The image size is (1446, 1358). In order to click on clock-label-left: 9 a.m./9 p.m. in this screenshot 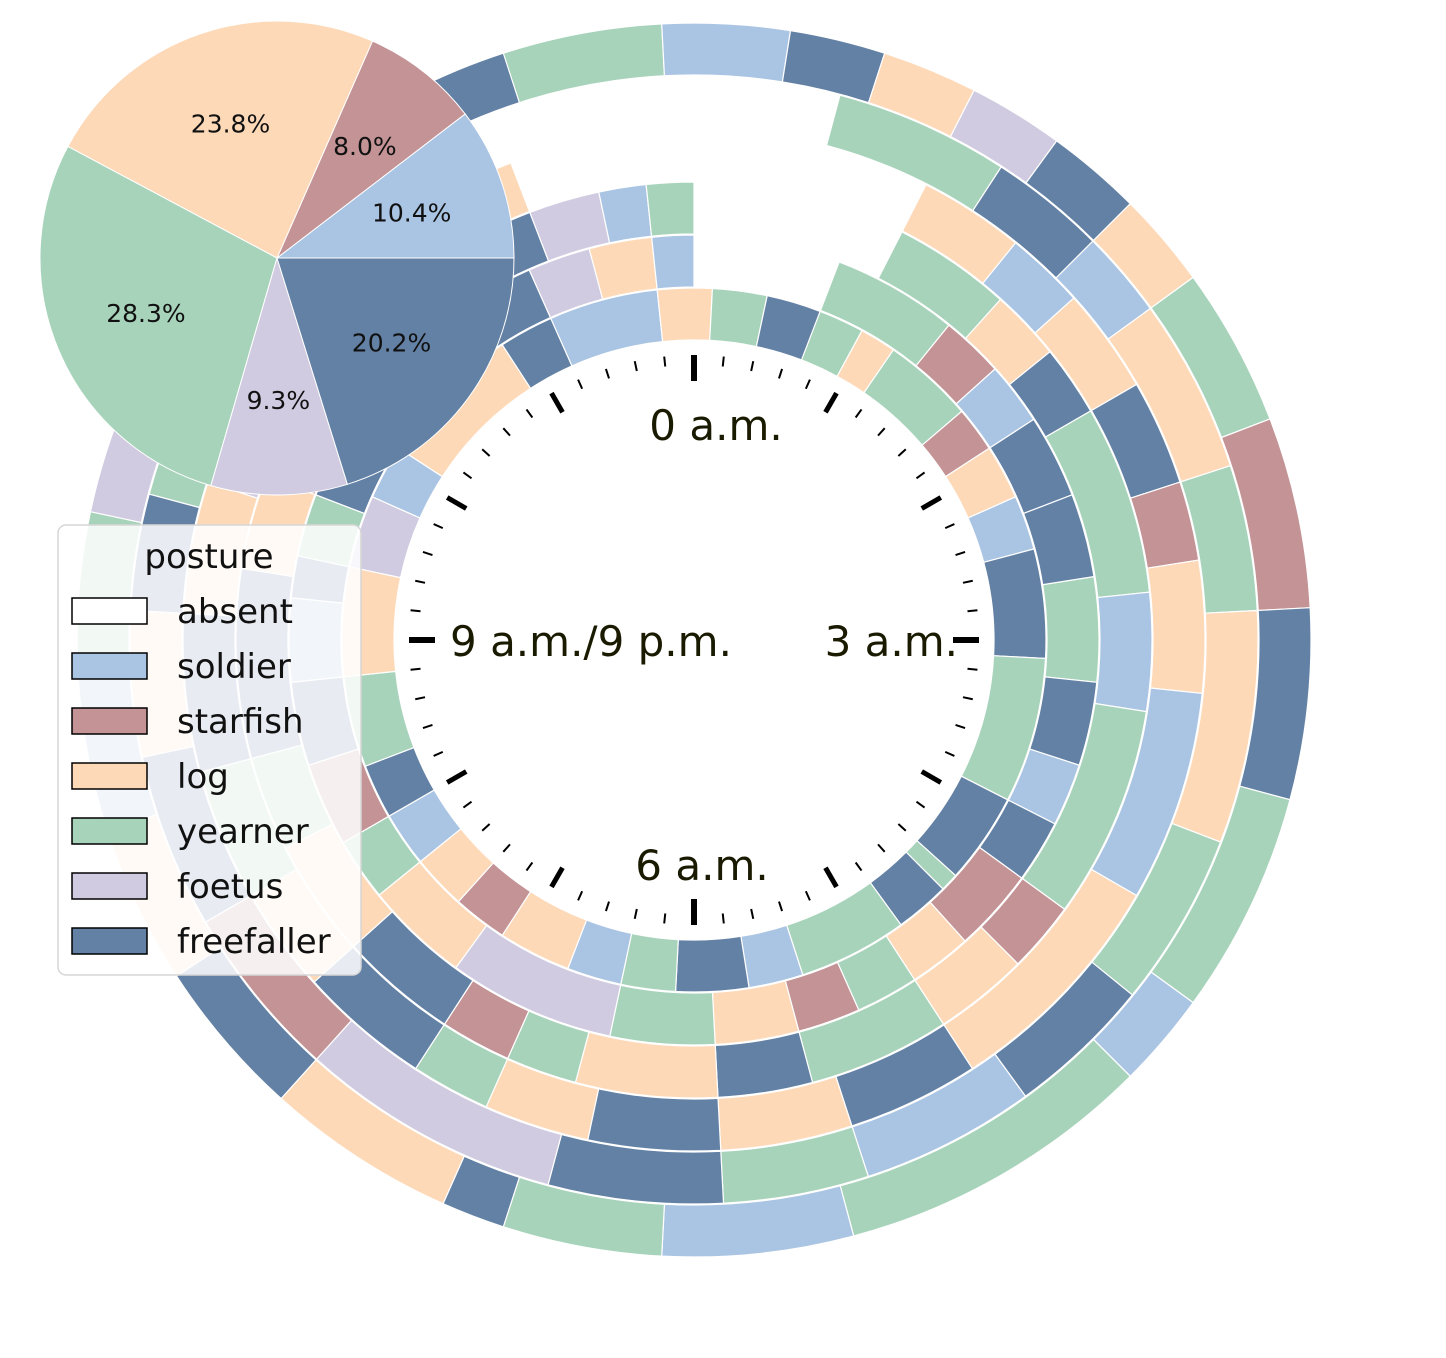, I will do `click(591, 641)`.